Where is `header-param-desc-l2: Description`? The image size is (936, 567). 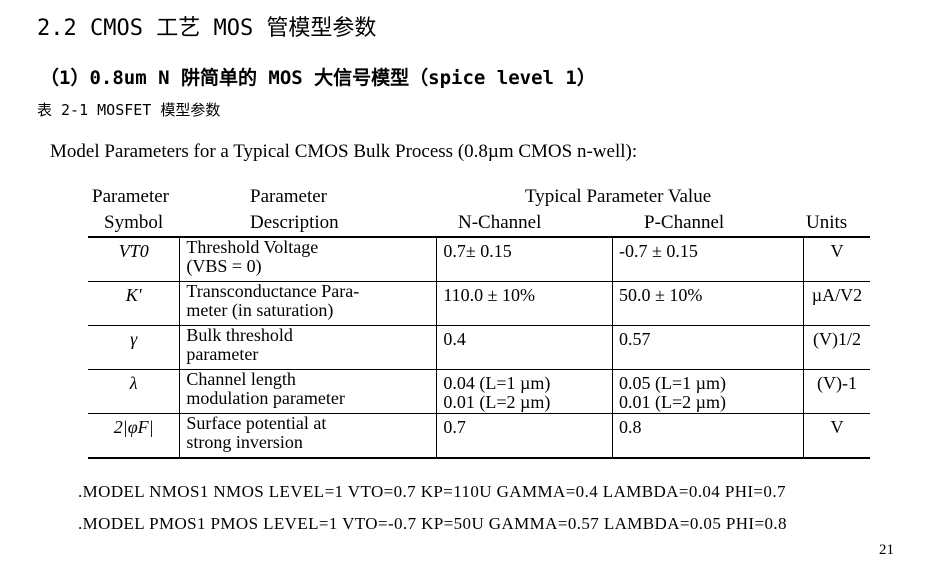 header-param-desc-l2: Description is located at coordinates (294, 222).